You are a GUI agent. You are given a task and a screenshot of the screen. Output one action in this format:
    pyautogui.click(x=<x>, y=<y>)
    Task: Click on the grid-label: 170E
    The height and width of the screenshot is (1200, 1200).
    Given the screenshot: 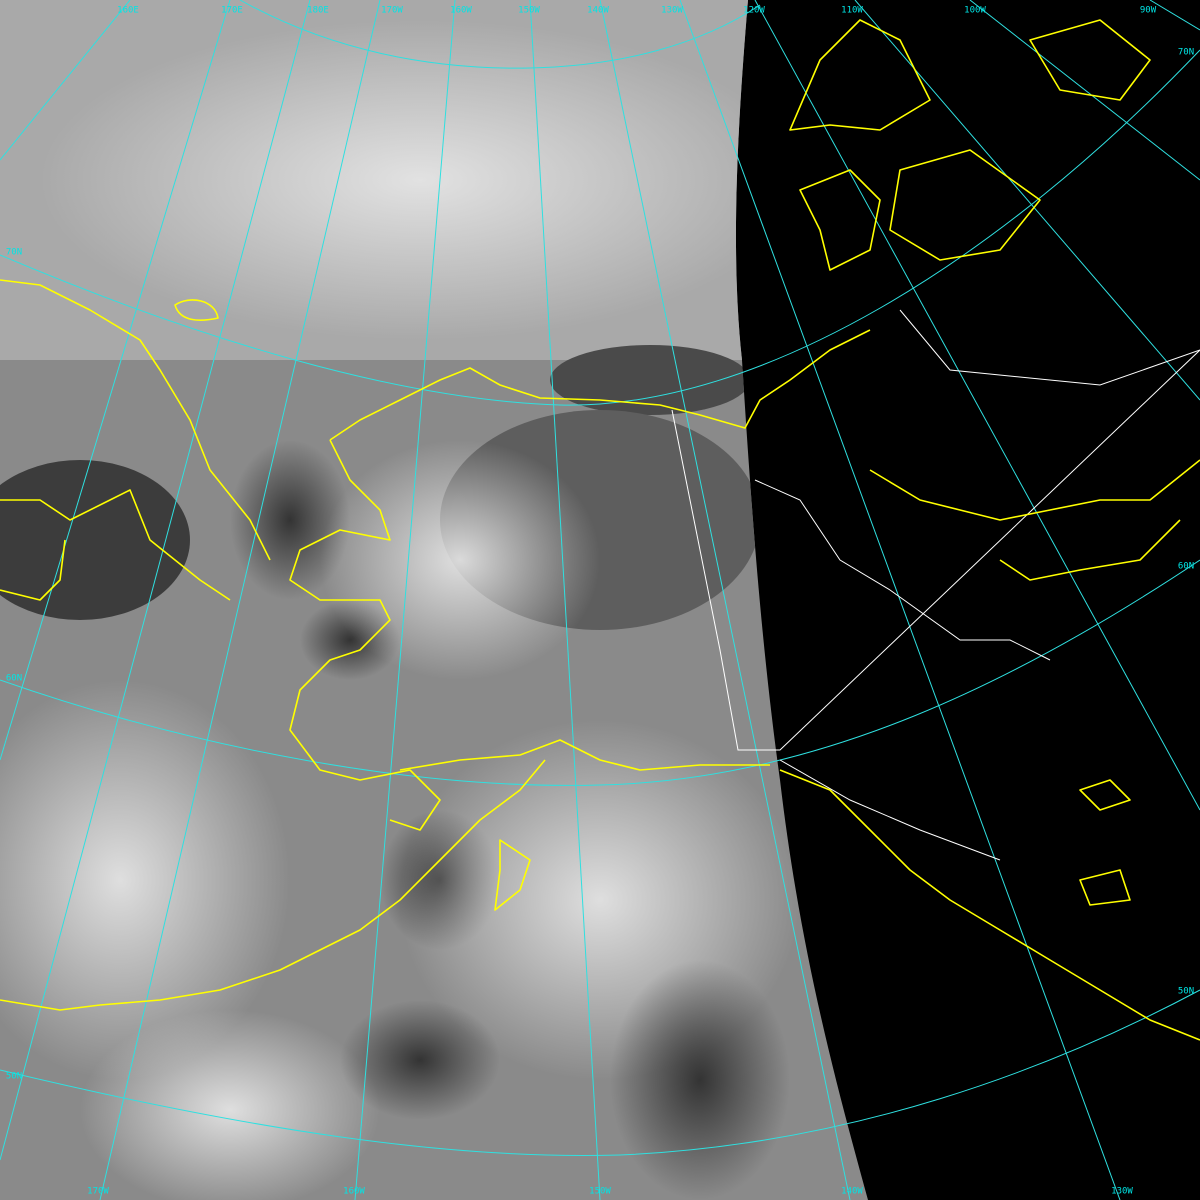 What is the action you would take?
    pyautogui.click(x=232, y=11)
    